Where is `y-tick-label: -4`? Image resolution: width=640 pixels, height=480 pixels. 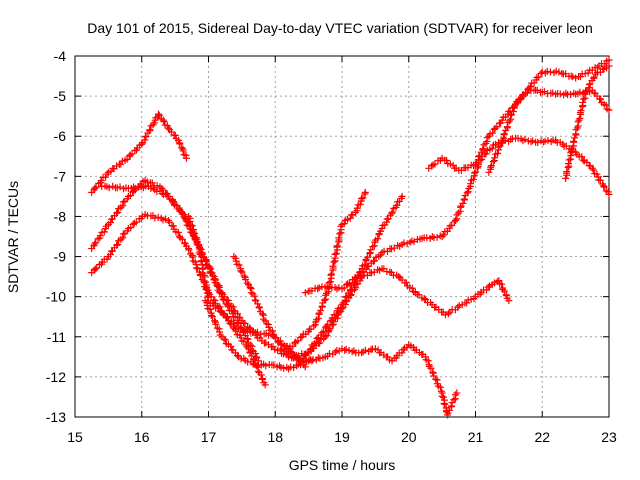 y-tick-label: -4 is located at coordinates (60, 56).